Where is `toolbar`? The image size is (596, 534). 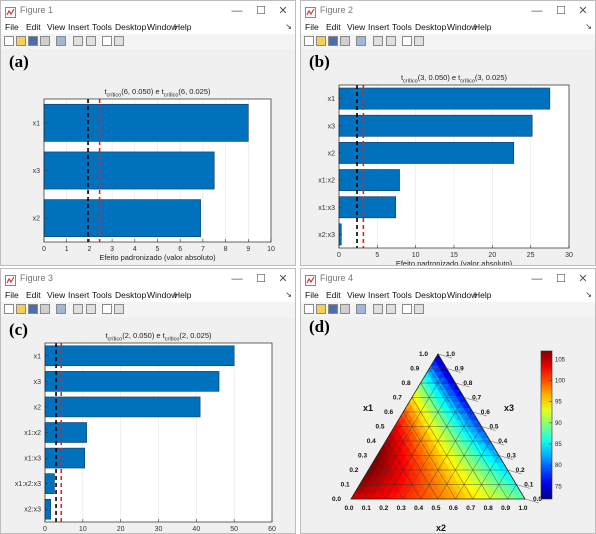 toolbar is located at coordinates (448, 42).